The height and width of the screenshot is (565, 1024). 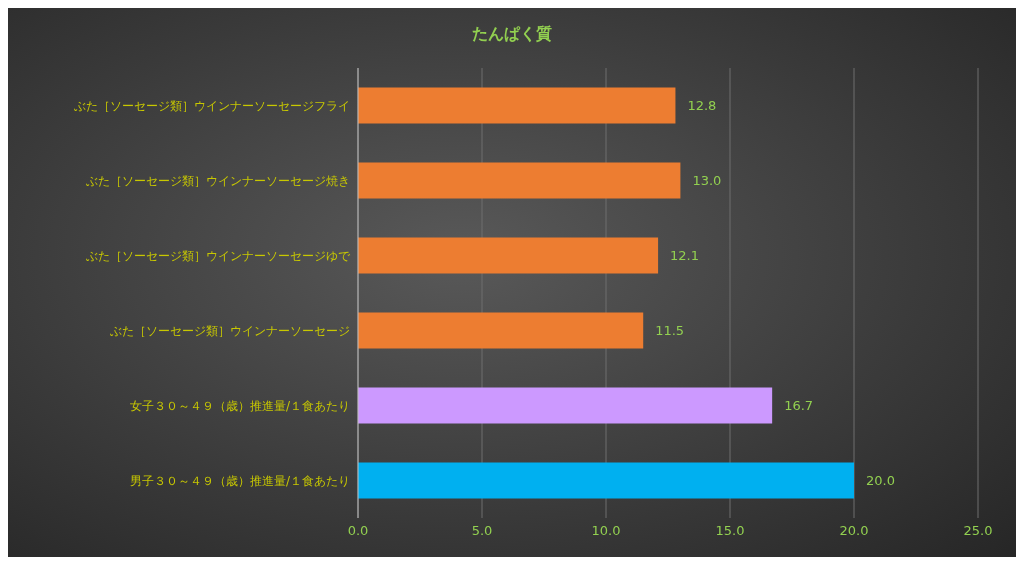 I want to click on data-label: 11.5, so click(x=670, y=331).